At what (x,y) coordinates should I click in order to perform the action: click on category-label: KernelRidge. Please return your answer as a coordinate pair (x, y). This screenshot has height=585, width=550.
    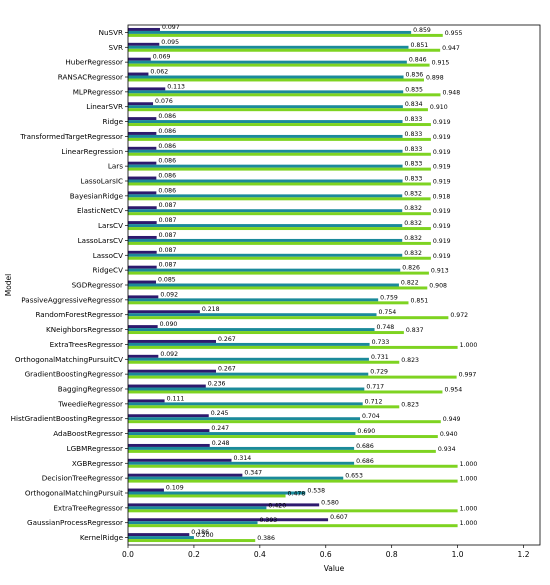
    Looking at the image, I should click on (102, 537).